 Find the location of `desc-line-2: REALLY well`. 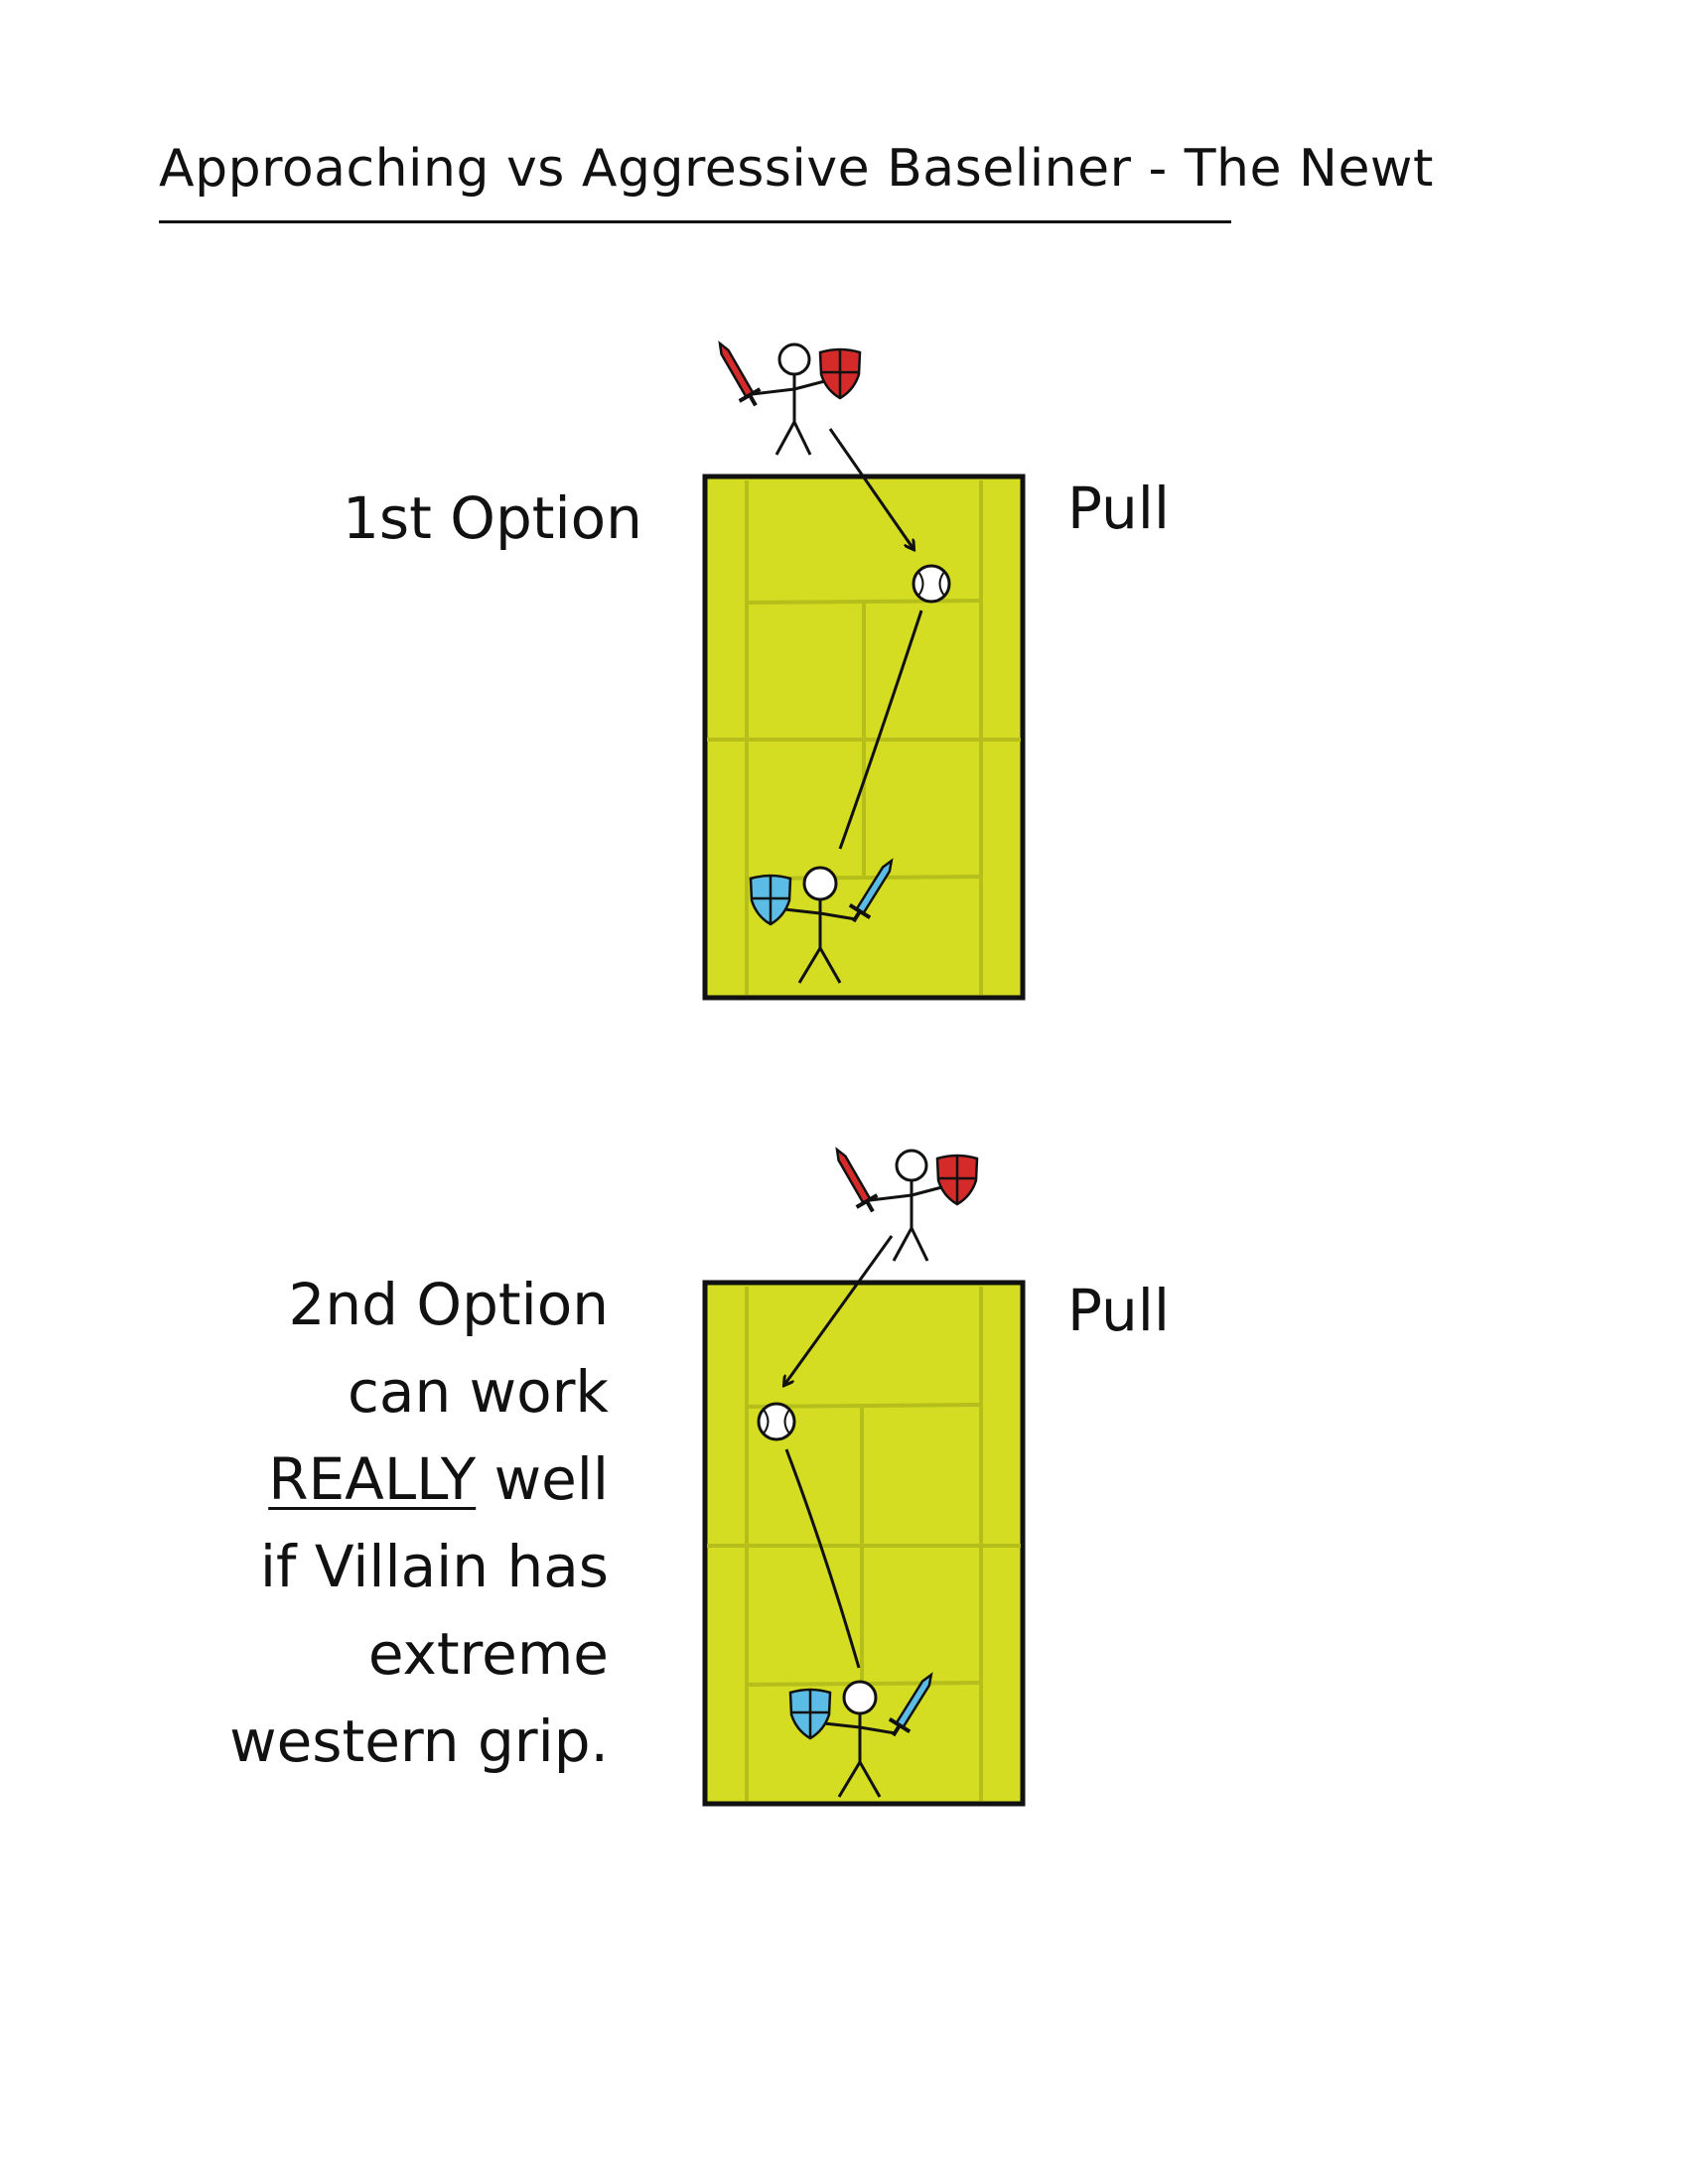

desc-line-2: REALLY well is located at coordinates (419, 1479).